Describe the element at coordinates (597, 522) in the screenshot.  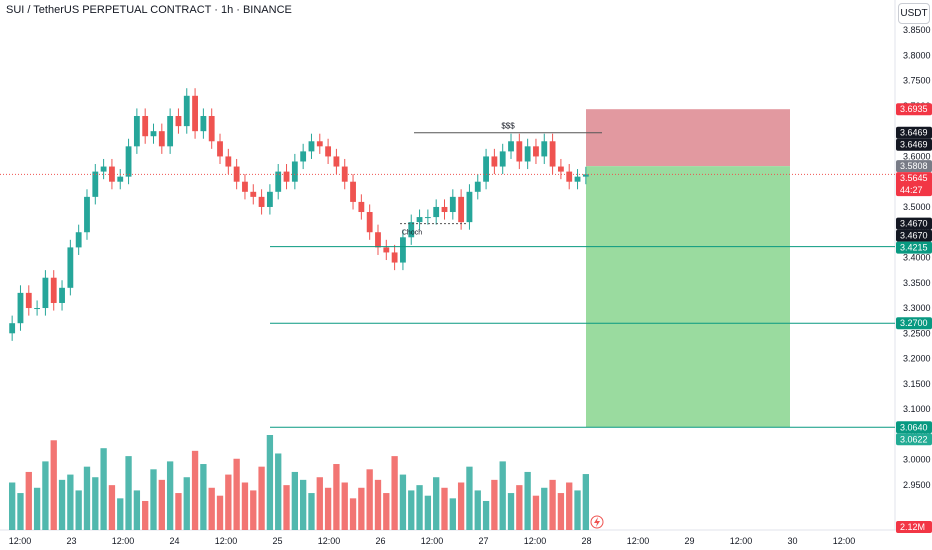
I see `lightning-glyph` at that location.